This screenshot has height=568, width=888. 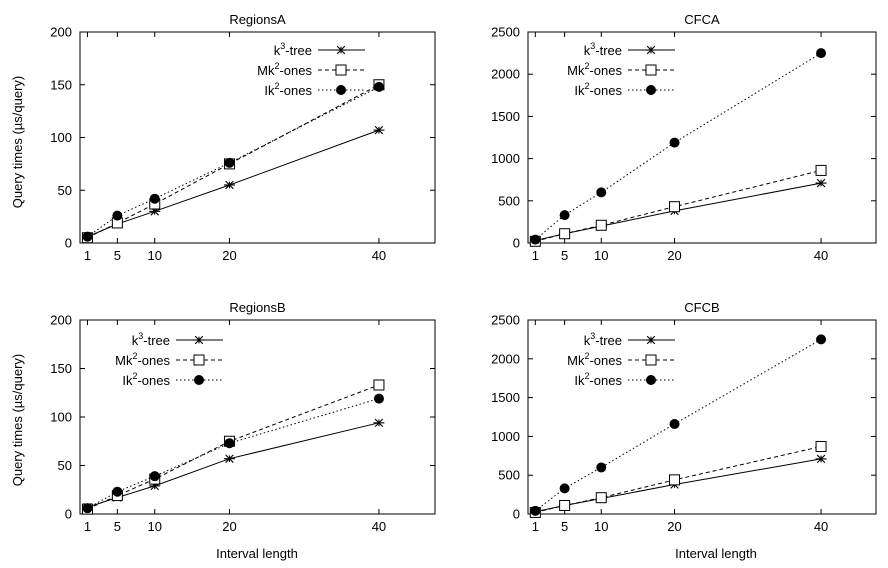 I want to click on series-mk2, so click(x=678, y=479).